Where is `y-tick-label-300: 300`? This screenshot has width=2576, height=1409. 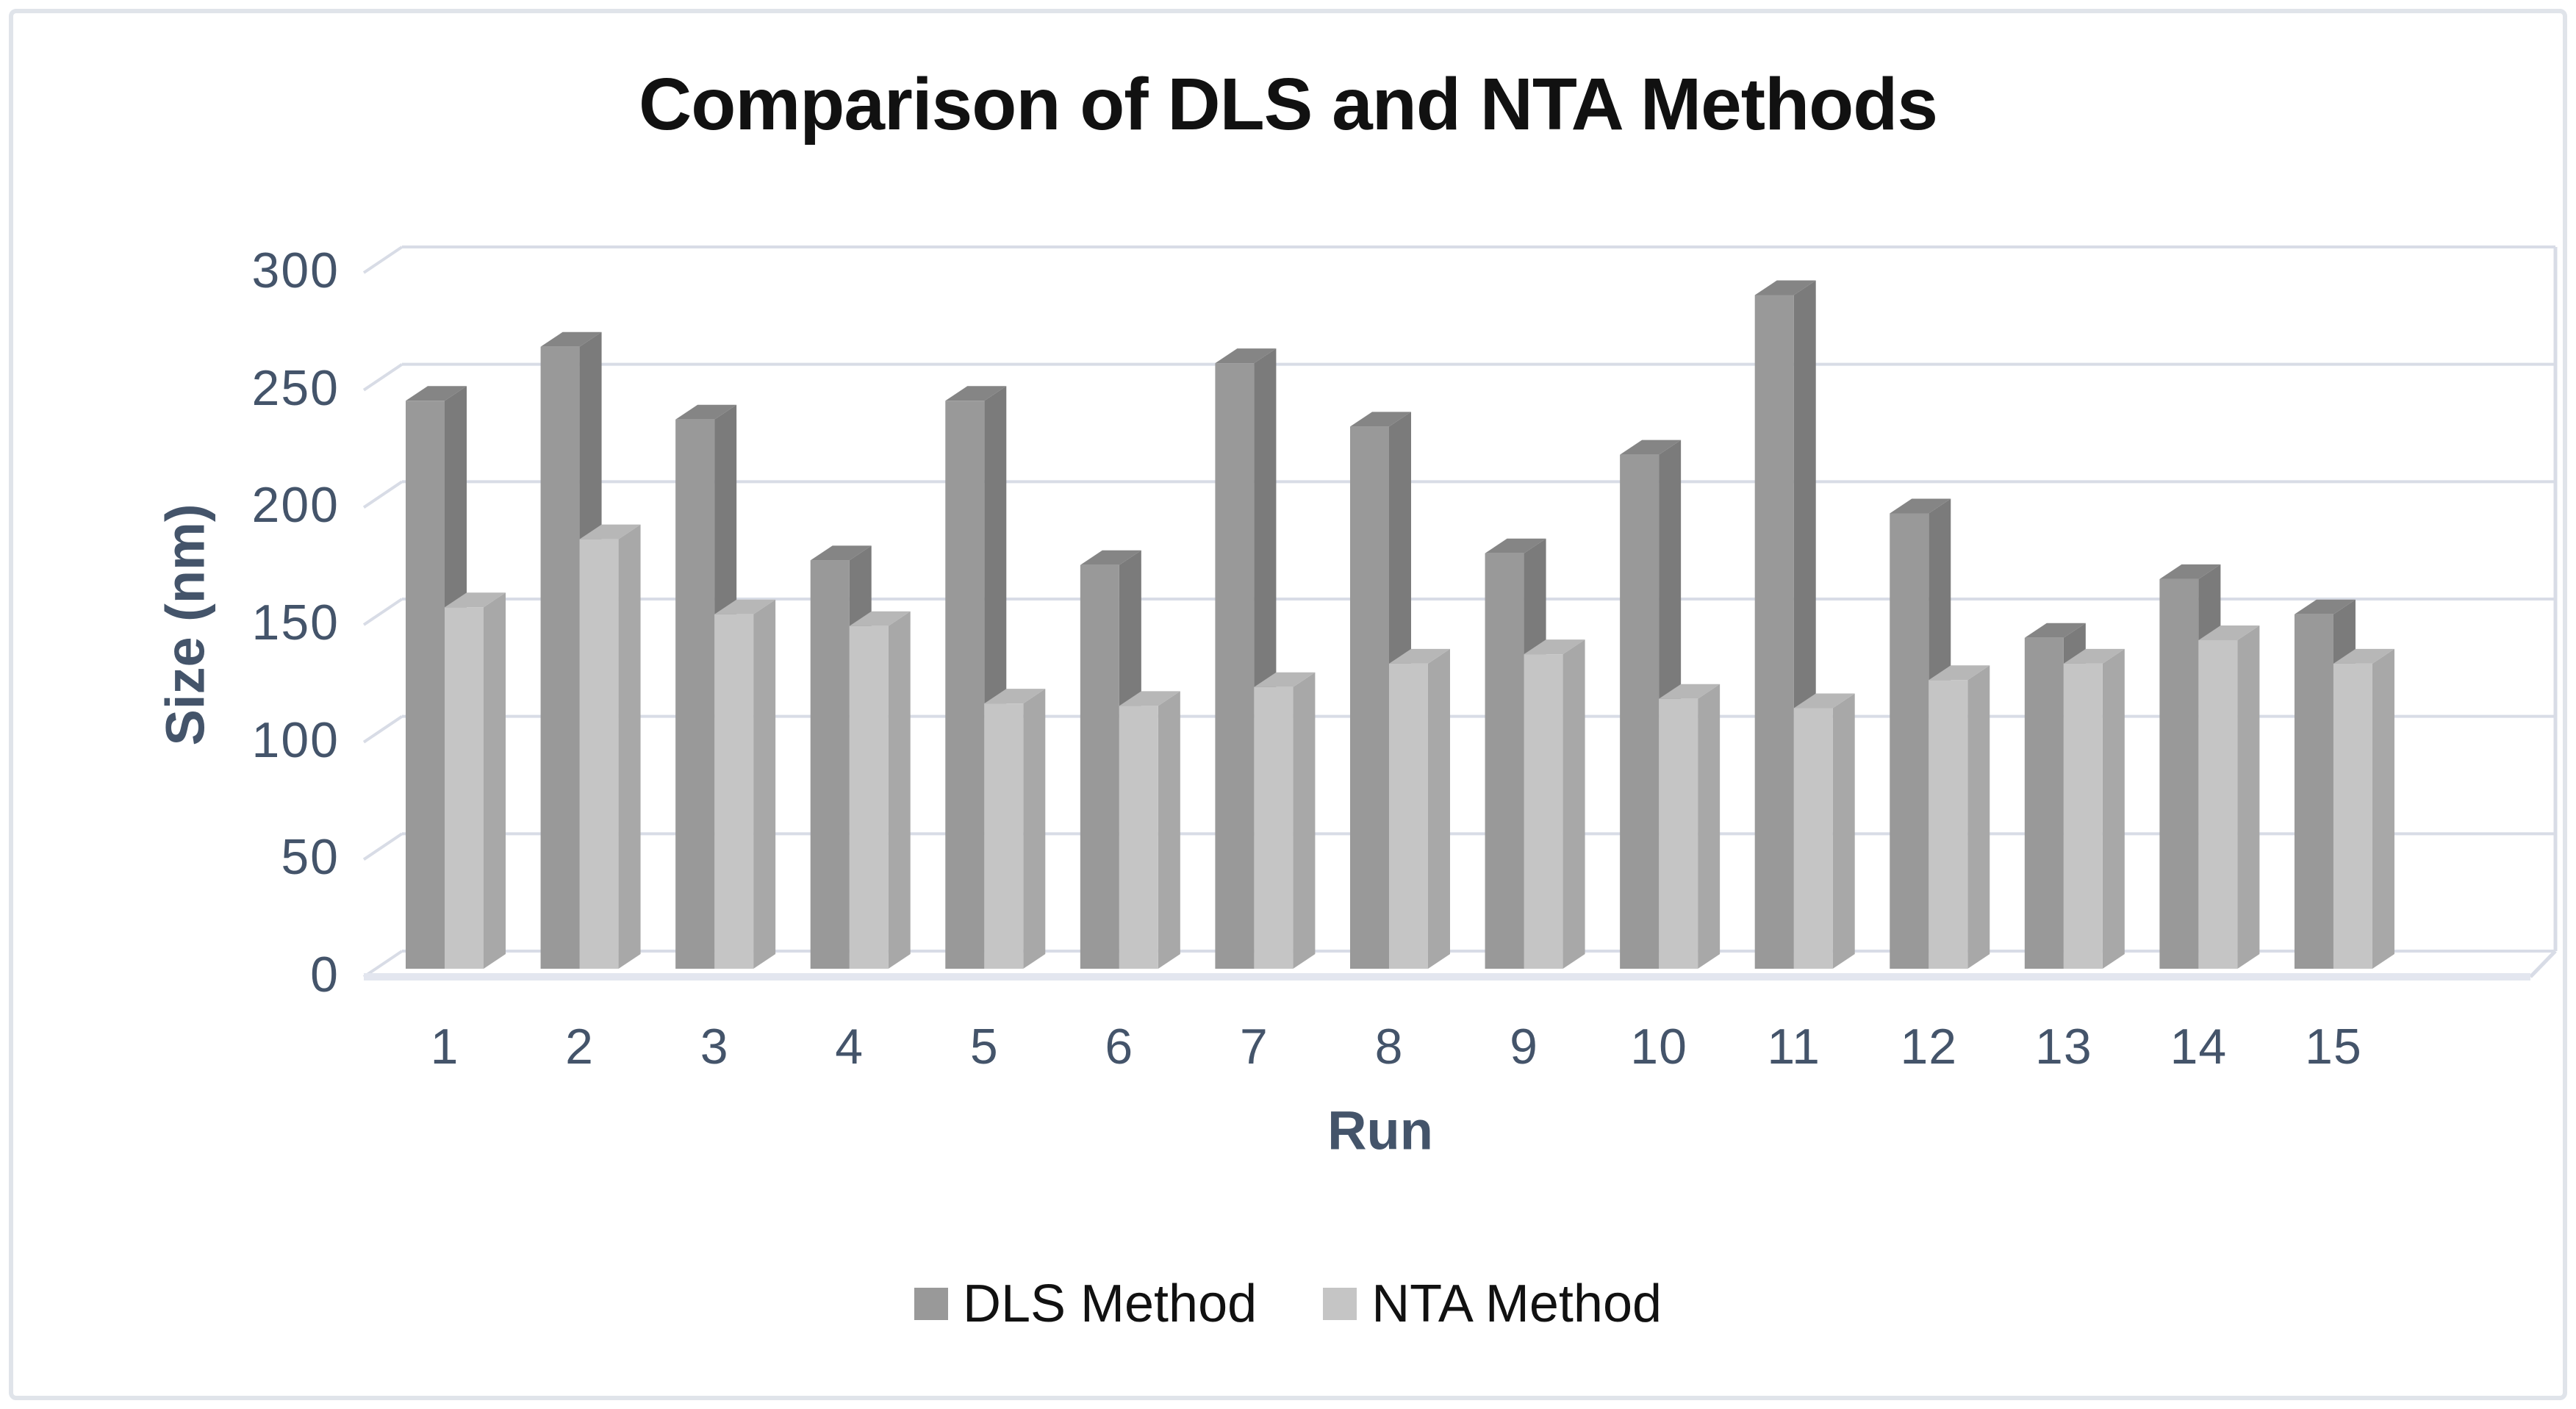
y-tick-label-300: 300 is located at coordinates (295, 270).